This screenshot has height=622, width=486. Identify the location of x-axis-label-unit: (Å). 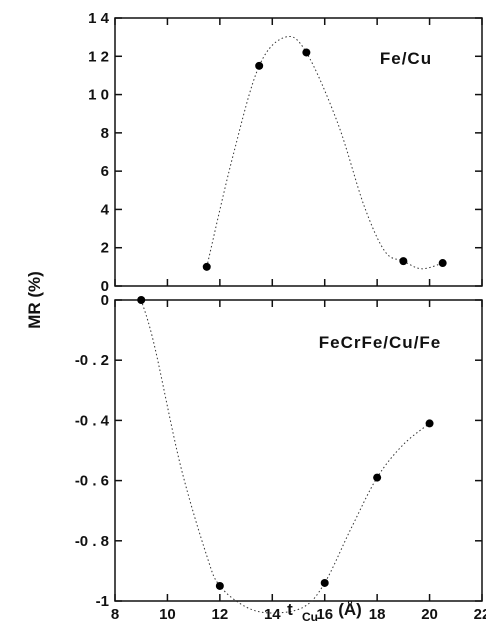
(350, 609).